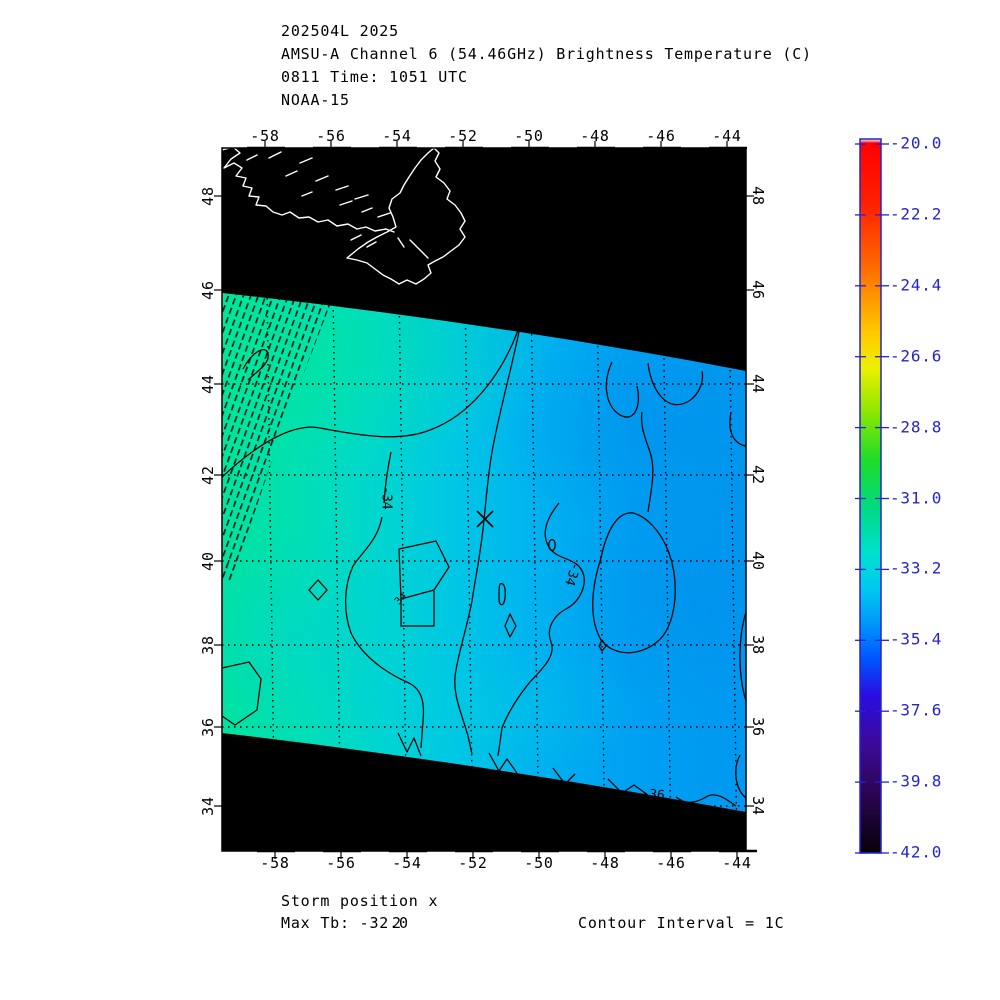 The width and height of the screenshot is (1000, 1000). What do you see at coordinates (529, 136) in the screenshot?
I see `top-axis-label: -50` at bounding box center [529, 136].